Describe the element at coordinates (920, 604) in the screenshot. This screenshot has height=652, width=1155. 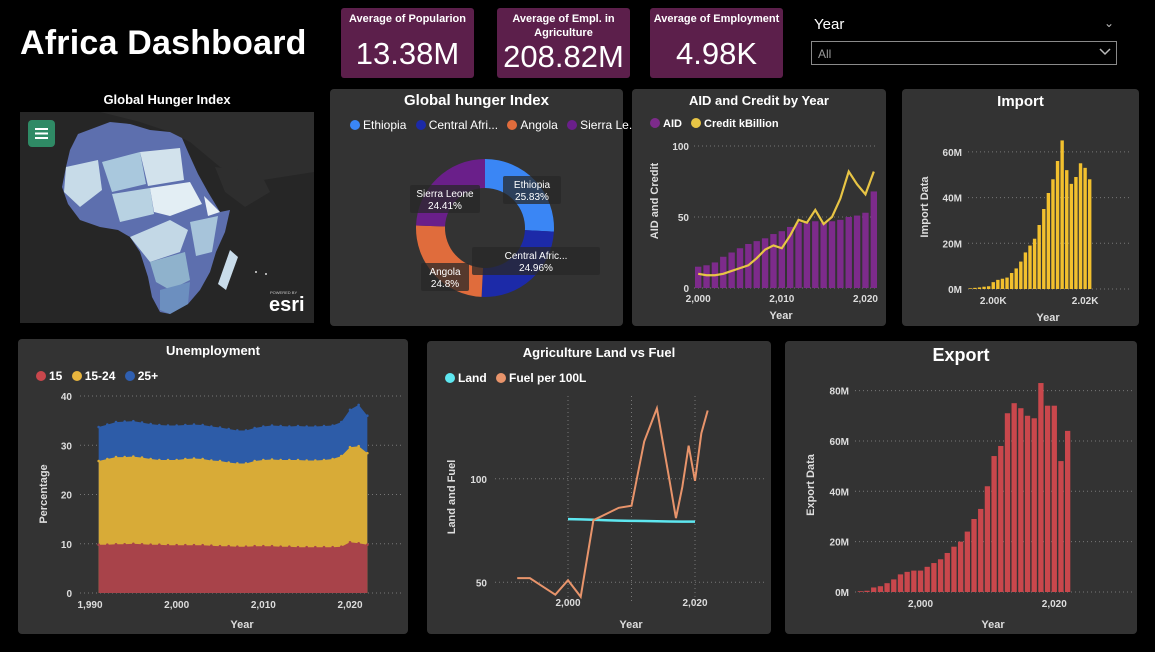
I see `x-tick-label: 2,000` at that location.